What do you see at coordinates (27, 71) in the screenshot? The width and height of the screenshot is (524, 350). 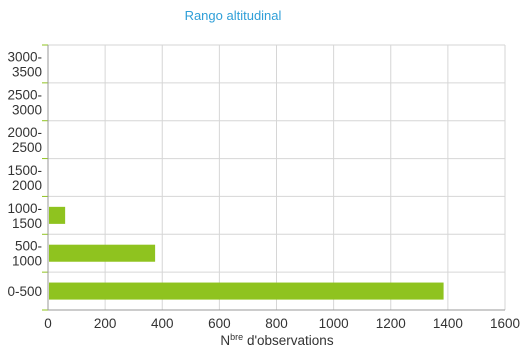 I see `y-tick-label: 3500` at bounding box center [27, 71].